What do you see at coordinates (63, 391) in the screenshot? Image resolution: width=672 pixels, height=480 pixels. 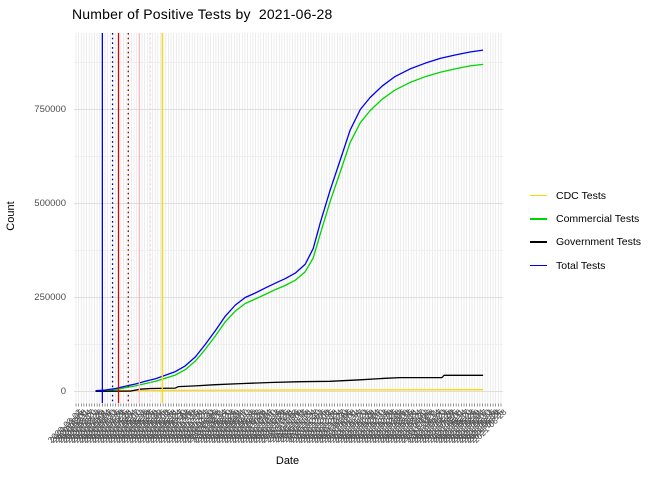 I see `y-tick-label: 0` at bounding box center [63, 391].